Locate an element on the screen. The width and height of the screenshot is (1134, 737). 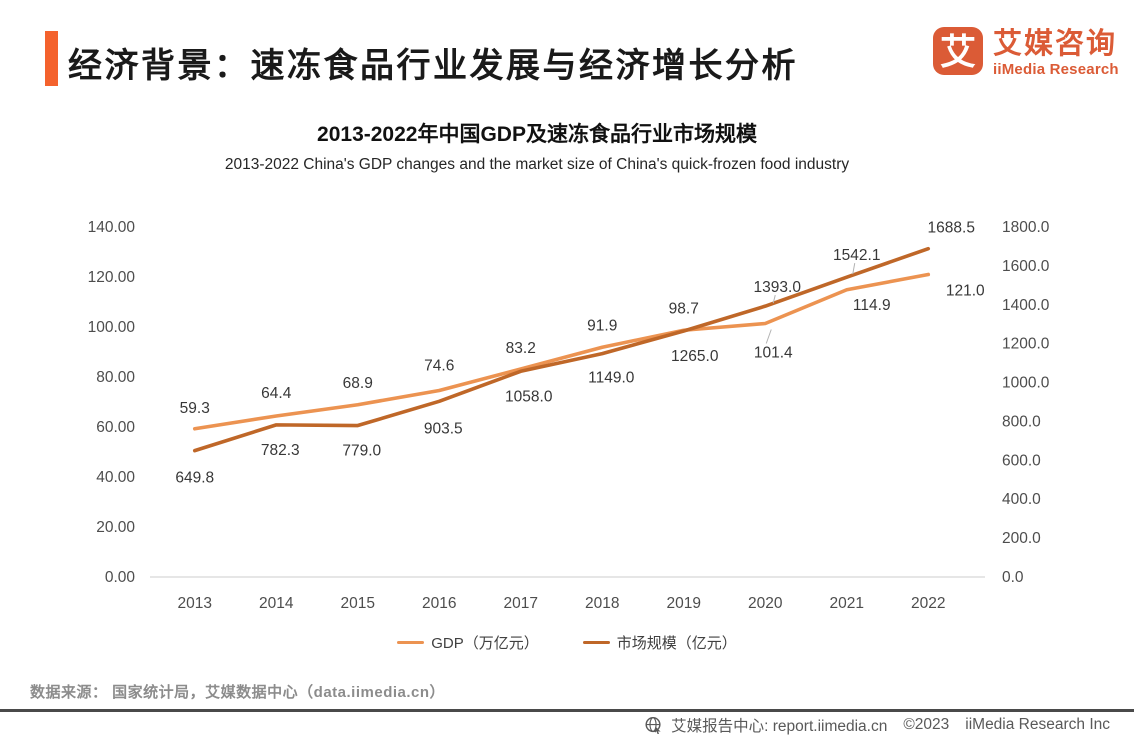
svg-text: 649.8 is located at coordinates (194, 478).